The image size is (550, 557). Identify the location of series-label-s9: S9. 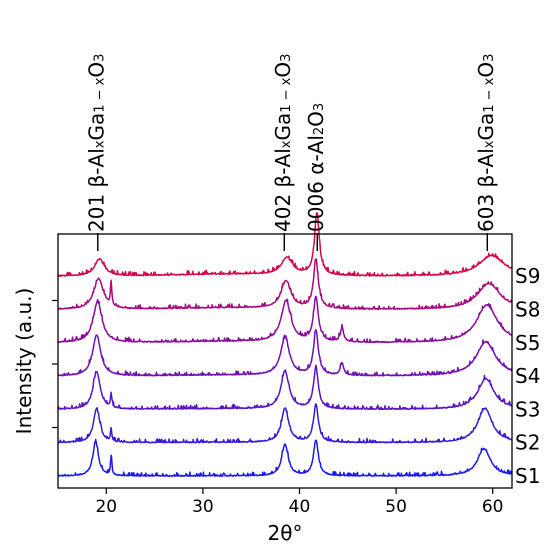
(527, 276).